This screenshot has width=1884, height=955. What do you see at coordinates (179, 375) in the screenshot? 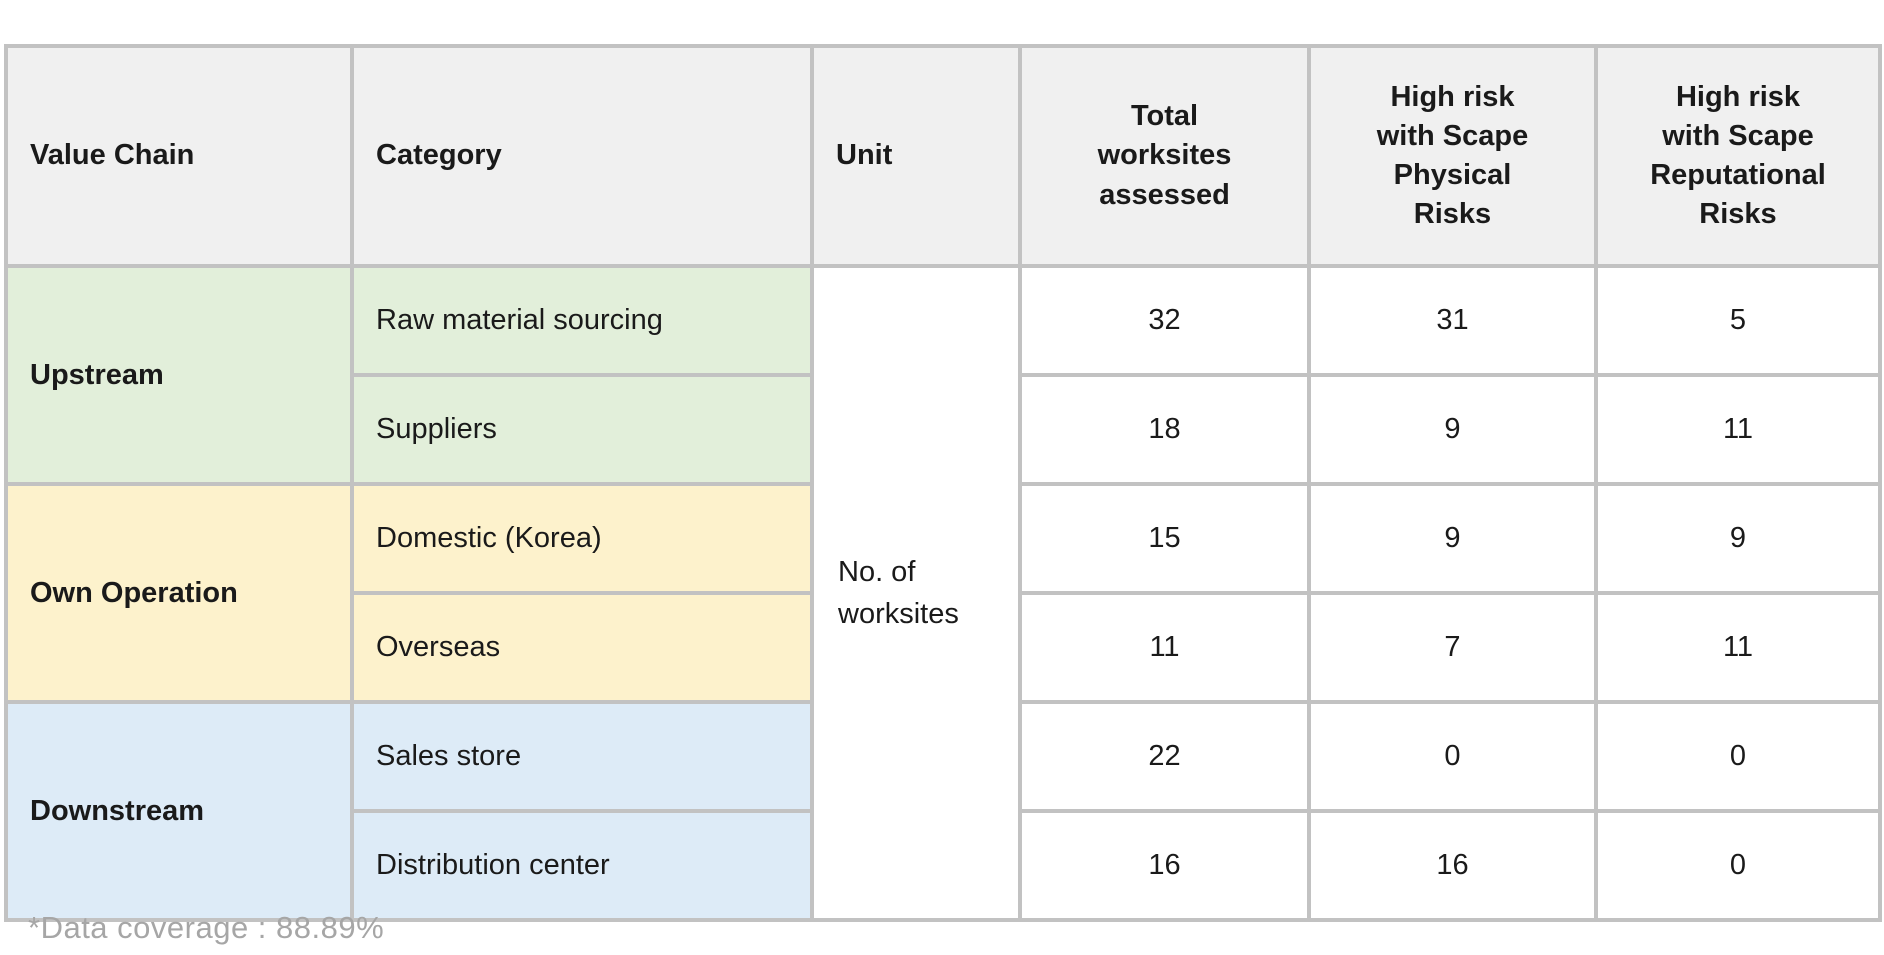
I see `group-label-upstream: Upstream` at bounding box center [179, 375].